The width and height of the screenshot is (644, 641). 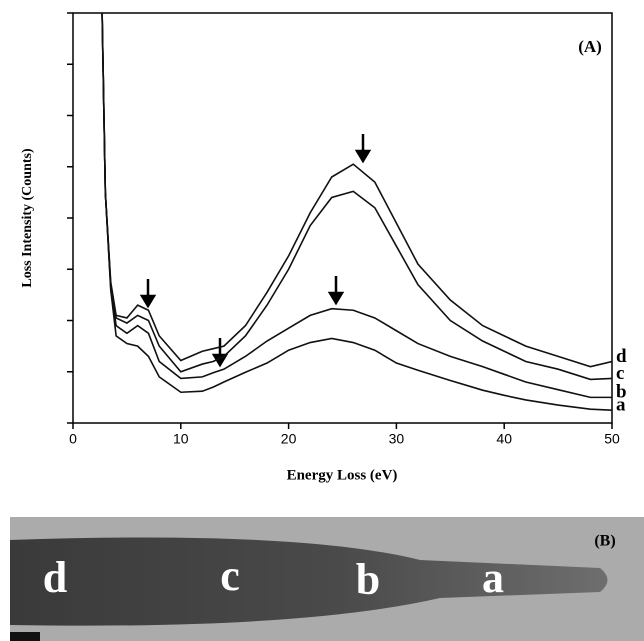 What do you see at coordinates (27, 218) in the screenshot?
I see `y-axis-label: Loss Intensity (Counts)` at bounding box center [27, 218].